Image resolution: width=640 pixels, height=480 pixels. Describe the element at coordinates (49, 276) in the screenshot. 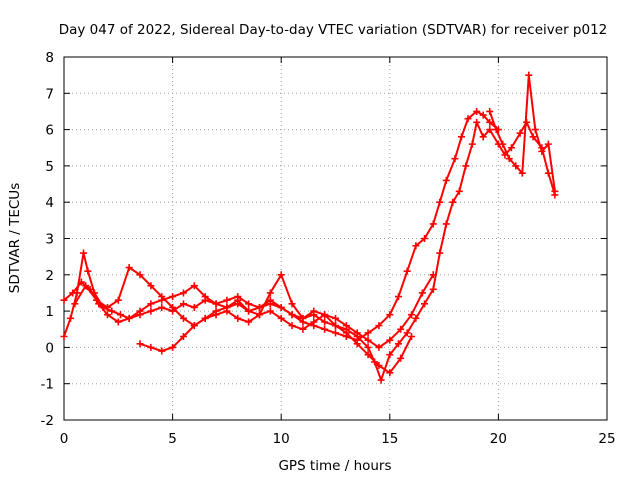

I see `y-tick-label: 2` at that location.